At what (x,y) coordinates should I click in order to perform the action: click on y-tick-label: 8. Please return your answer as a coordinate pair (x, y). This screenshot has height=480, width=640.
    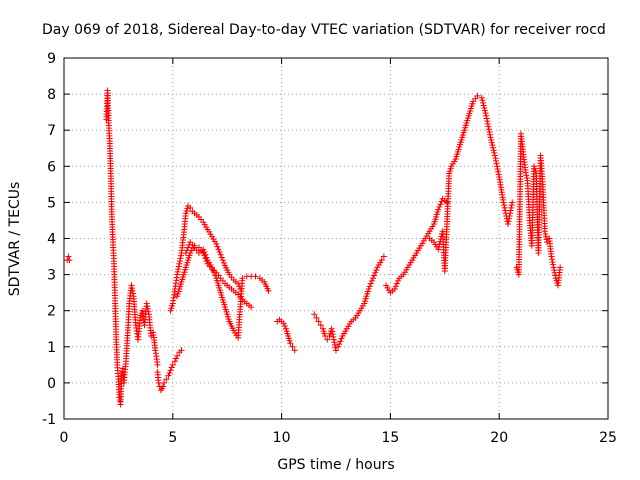
    Looking at the image, I should click on (51, 95).